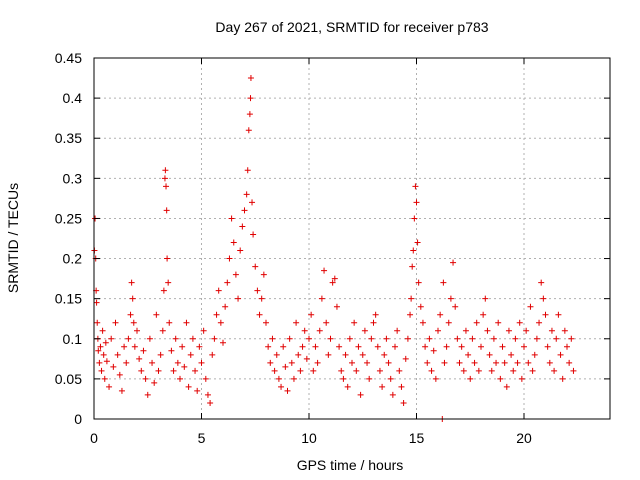 The height and width of the screenshot is (480, 640). Describe the element at coordinates (68, 238) in the screenshot. I see `y-tick-labels: 0 0.05 0.1 0.15 0.2 0.25 0.3 0.35 0.4 0.45` at that location.